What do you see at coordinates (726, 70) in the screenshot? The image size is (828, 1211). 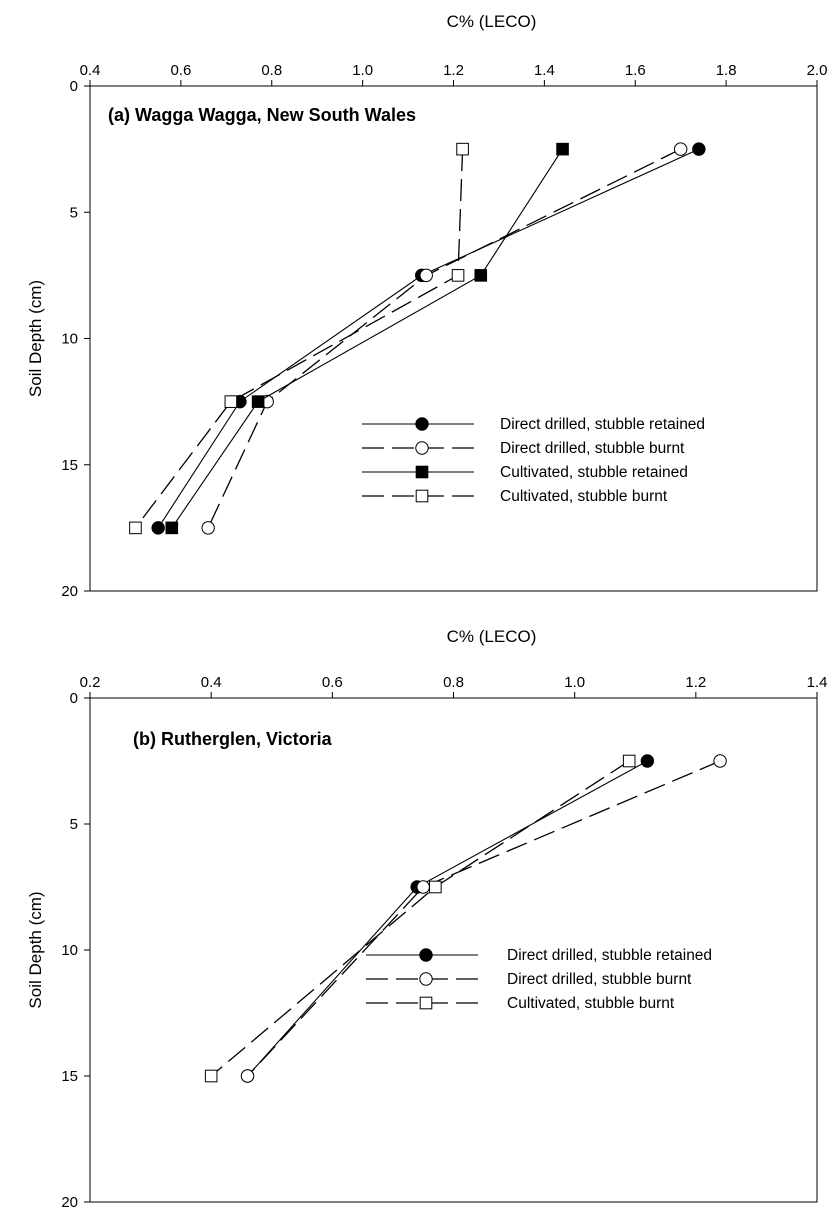 I see `x-tick-label: 1.8` at bounding box center [726, 70].